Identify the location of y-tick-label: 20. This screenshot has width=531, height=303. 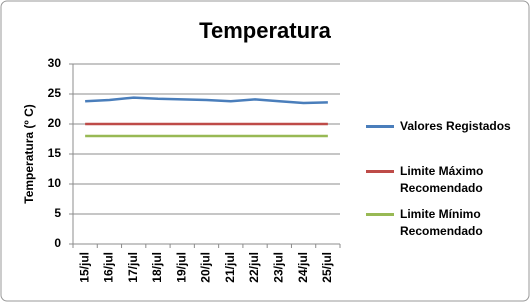
(55, 123).